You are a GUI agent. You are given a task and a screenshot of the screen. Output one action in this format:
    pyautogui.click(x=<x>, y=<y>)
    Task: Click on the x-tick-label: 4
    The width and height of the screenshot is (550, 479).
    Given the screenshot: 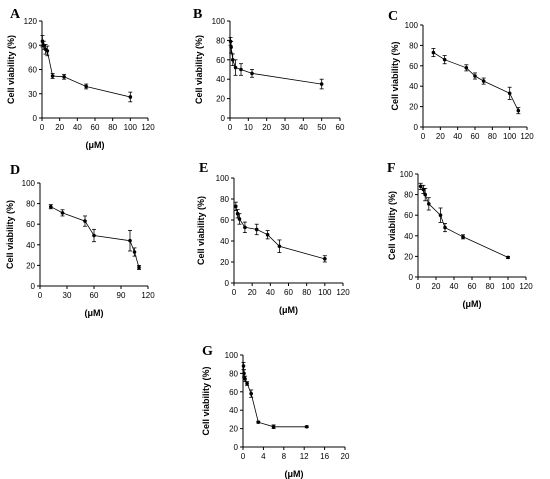 What is the action you would take?
    pyautogui.click(x=263, y=456)
    